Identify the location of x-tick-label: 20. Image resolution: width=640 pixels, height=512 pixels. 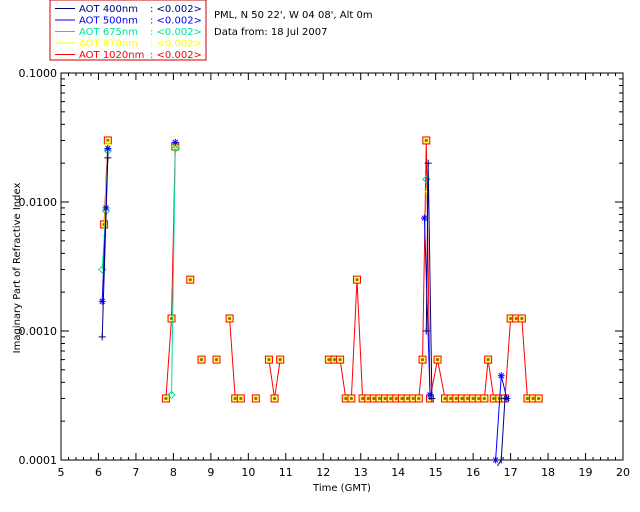
(623, 472).